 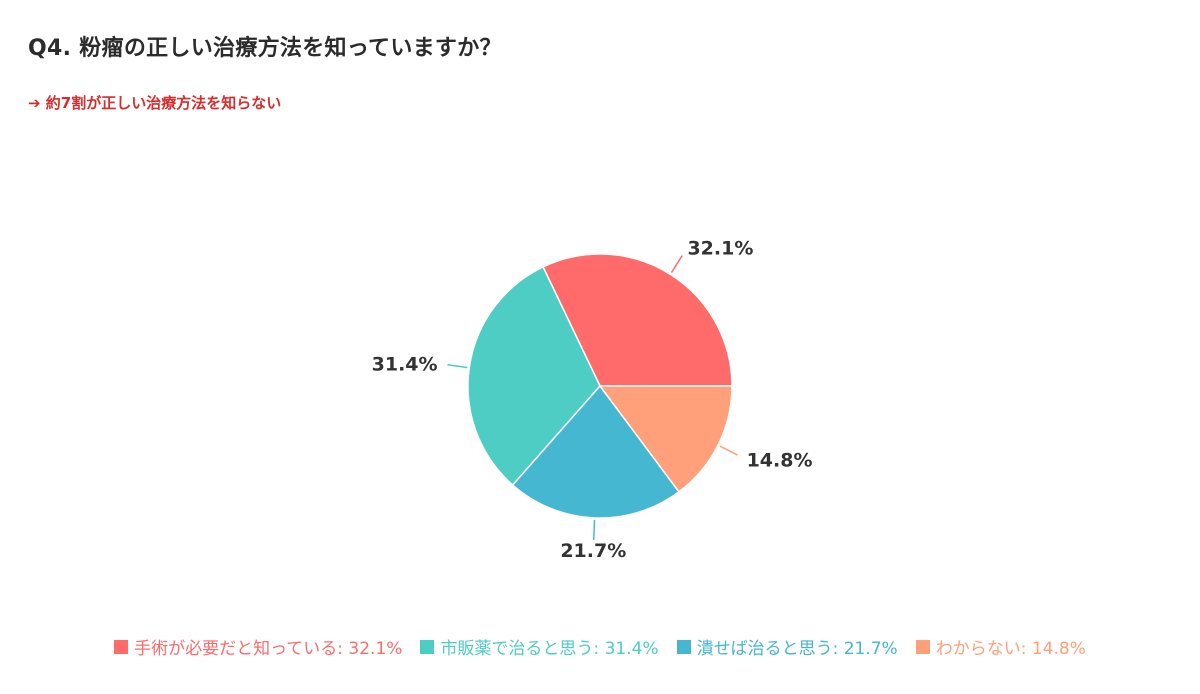 What do you see at coordinates (593, 551) in the screenshot?
I see `data-label: 21.7%` at bounding box center [593, 551].